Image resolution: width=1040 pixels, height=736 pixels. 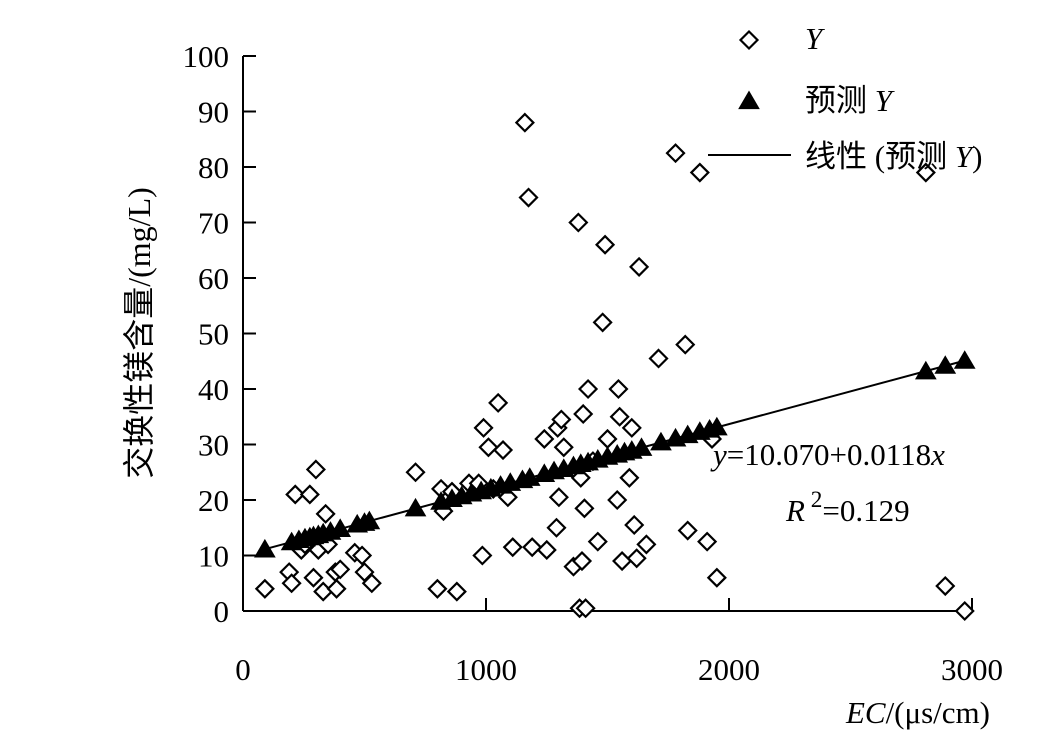 I want to click on r-squared: R 2=0.129, so click(x=847, y=507).